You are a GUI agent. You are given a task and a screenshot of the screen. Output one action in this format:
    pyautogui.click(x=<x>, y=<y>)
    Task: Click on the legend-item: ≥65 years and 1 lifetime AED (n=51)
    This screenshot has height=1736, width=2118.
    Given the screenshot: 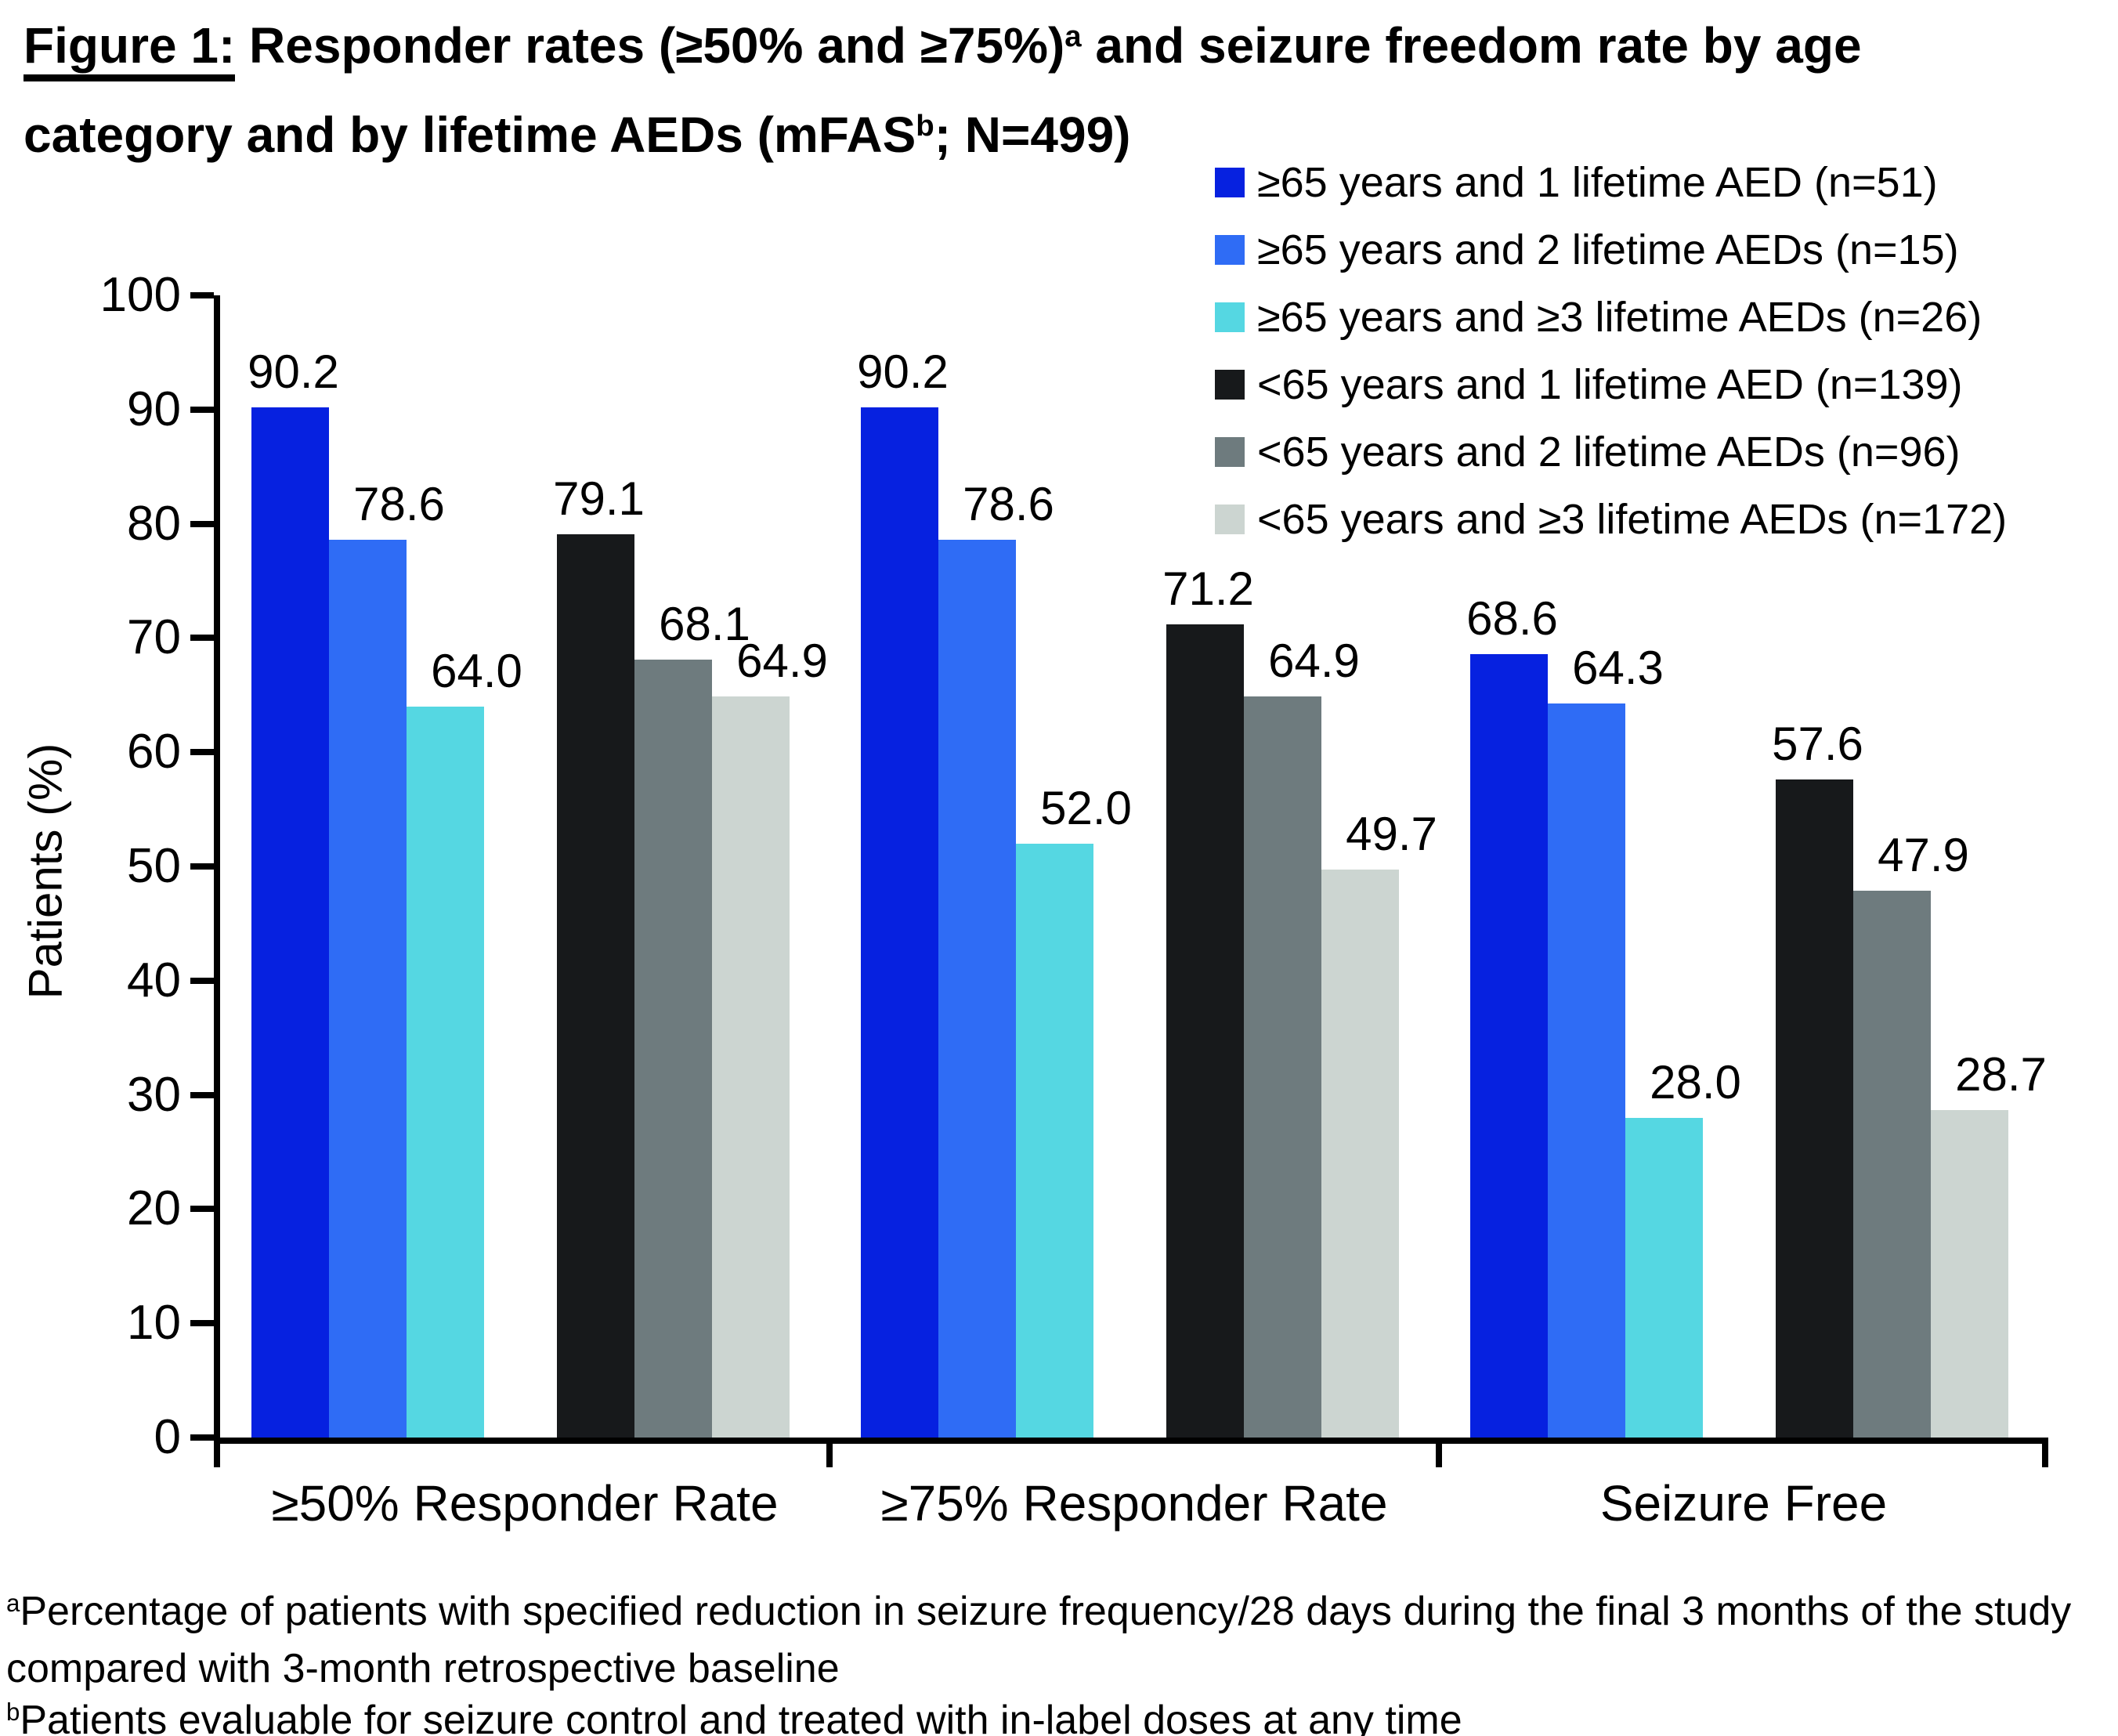 What is the action you would take?
    pyautogui.click(x=1611, y=182)
    